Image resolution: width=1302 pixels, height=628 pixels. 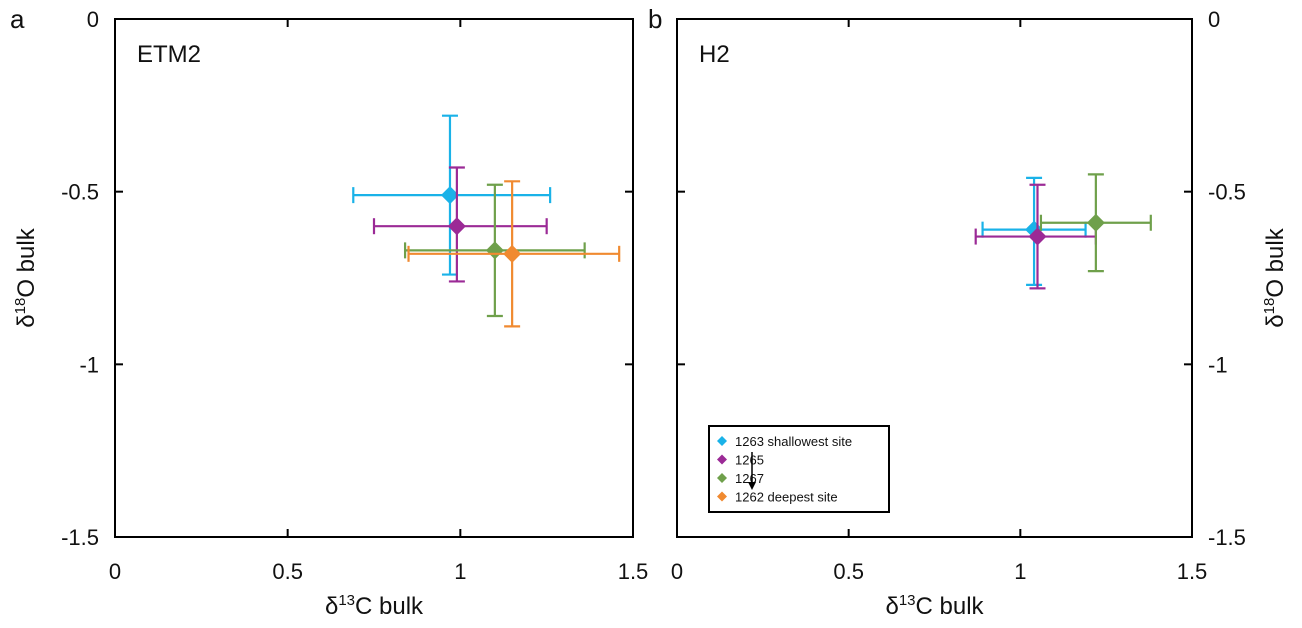 I want to click on panel-label: b, so click(x=655, y=19).